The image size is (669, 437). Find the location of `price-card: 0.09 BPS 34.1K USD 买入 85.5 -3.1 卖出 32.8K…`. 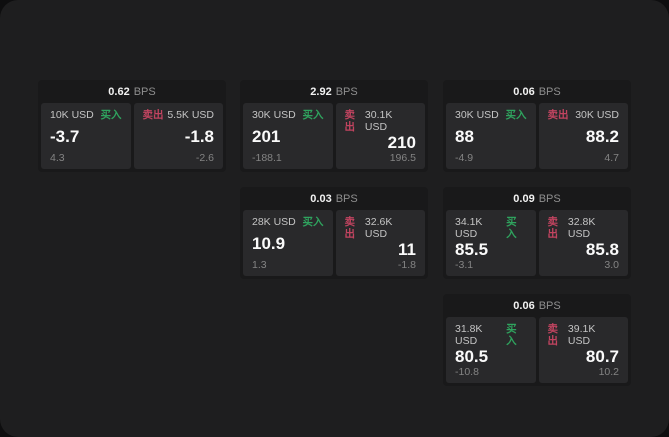

price-card: 0.09 BPS 34.1K USD 买入 85.5 -3.1 卖出 32.8K… is located at coordinates (537, 233).